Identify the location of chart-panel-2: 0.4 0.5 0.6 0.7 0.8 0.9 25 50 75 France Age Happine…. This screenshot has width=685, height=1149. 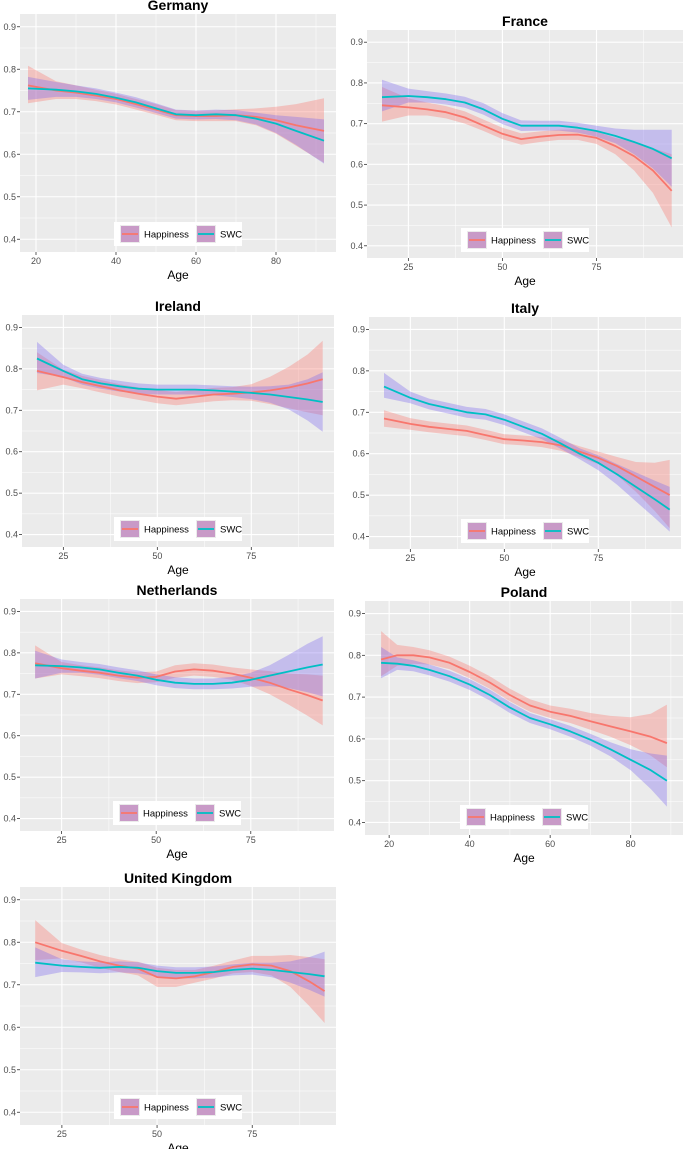
(516, 150).